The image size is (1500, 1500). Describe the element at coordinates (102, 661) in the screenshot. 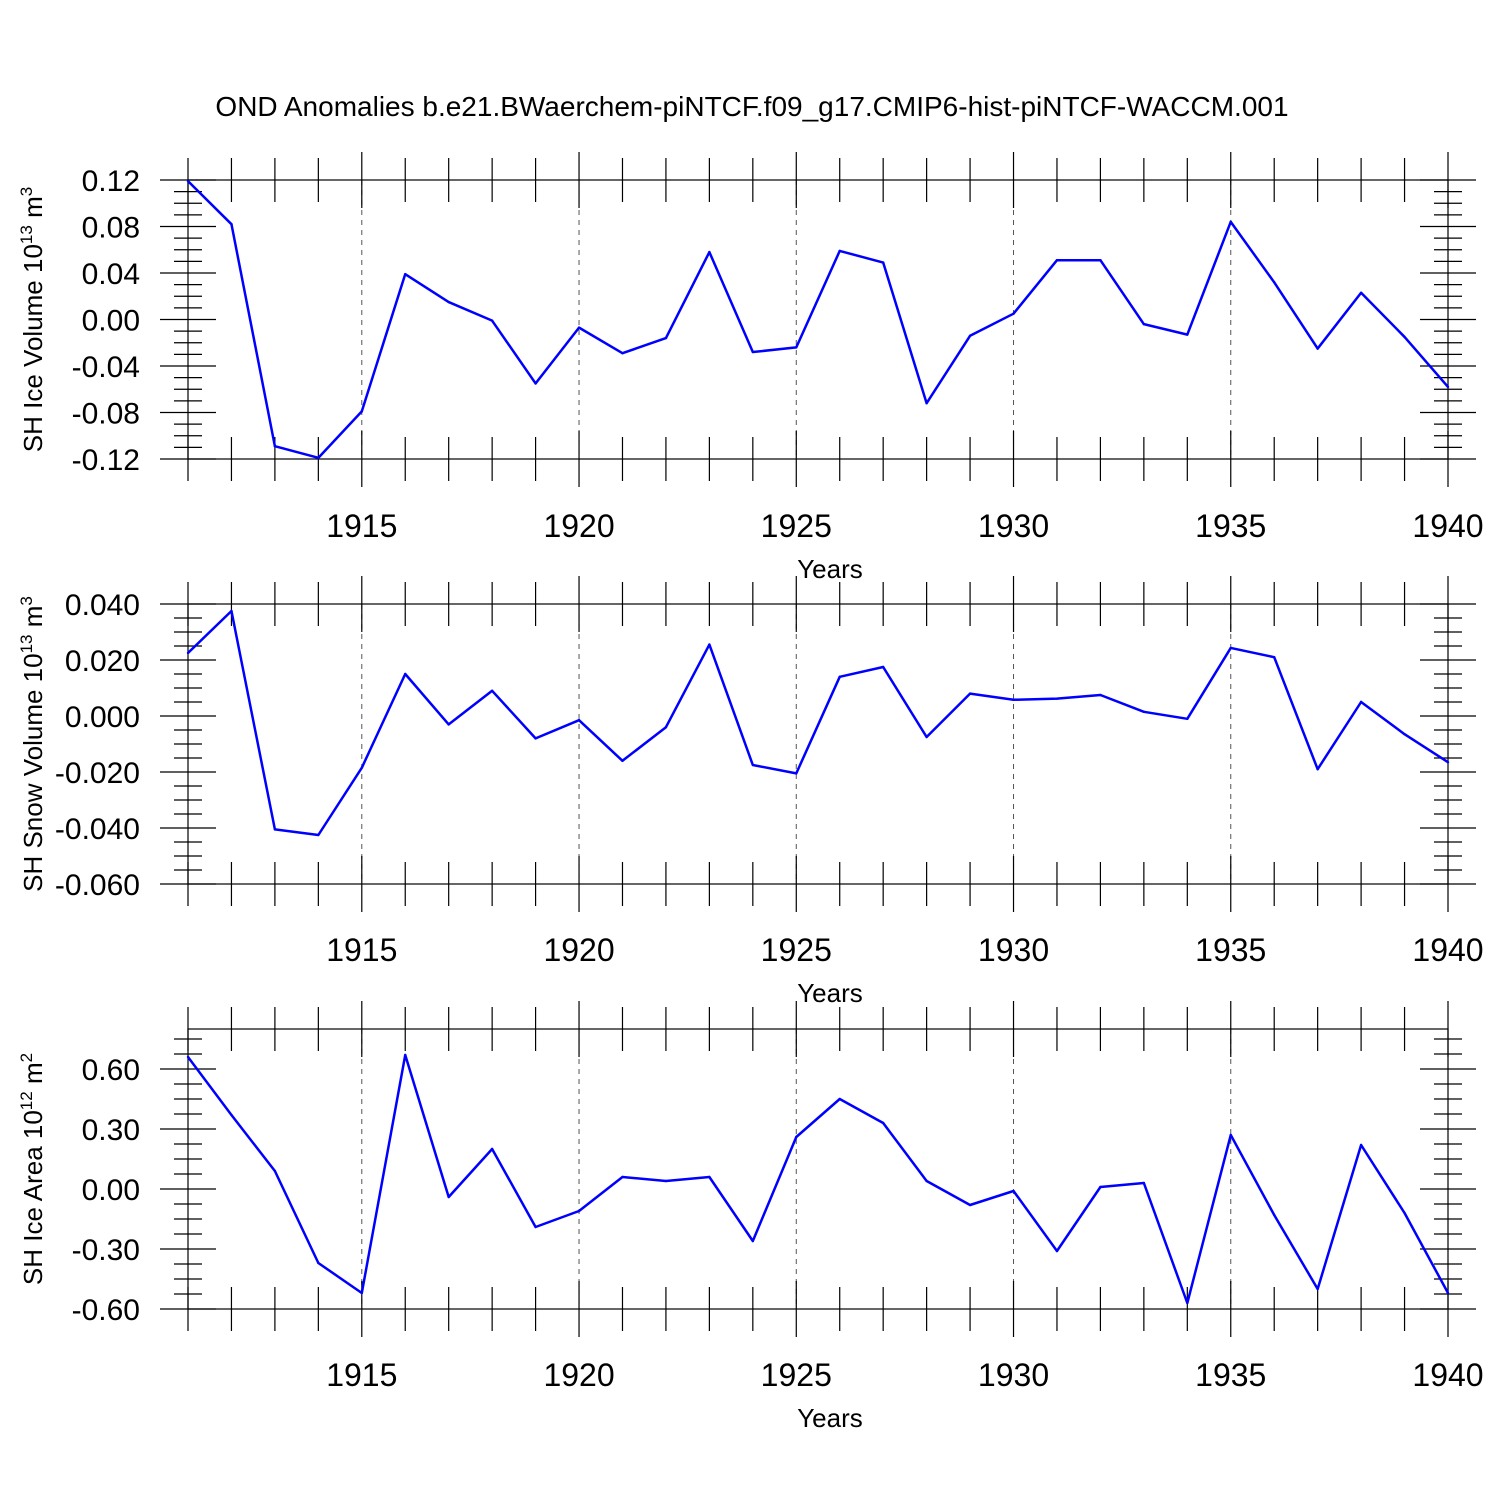

I see `y-tick-label: 0.020` at that location.